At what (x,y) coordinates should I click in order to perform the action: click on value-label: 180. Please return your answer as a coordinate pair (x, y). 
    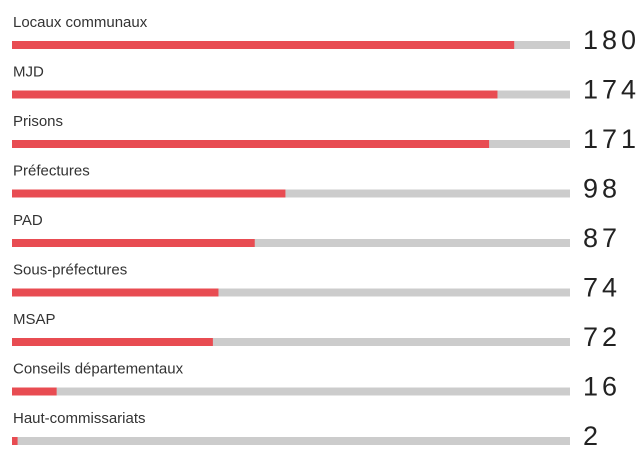
    Looking at the image, I should click on (610, 40).